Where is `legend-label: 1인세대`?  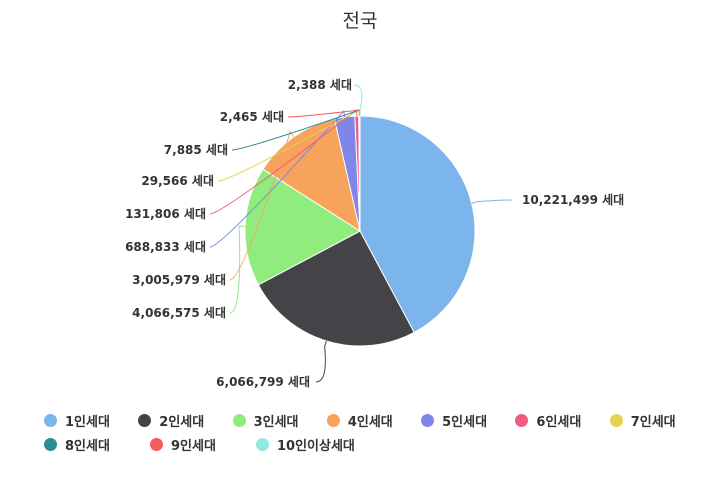 legend-label: 1인세대 is located at coordinates (87, 422).